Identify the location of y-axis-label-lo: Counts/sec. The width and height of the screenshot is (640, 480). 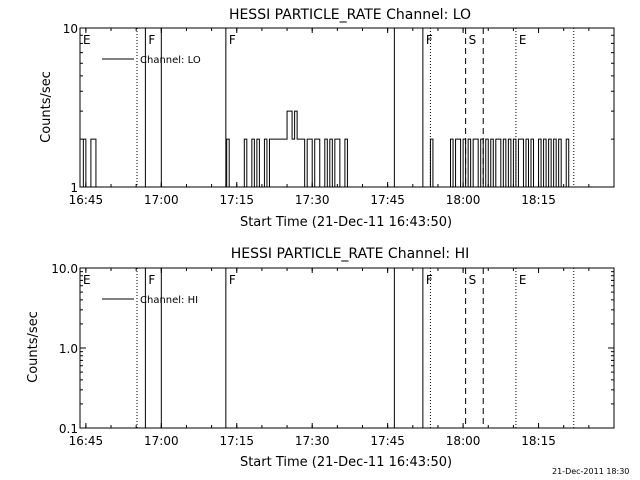
(46, 107).